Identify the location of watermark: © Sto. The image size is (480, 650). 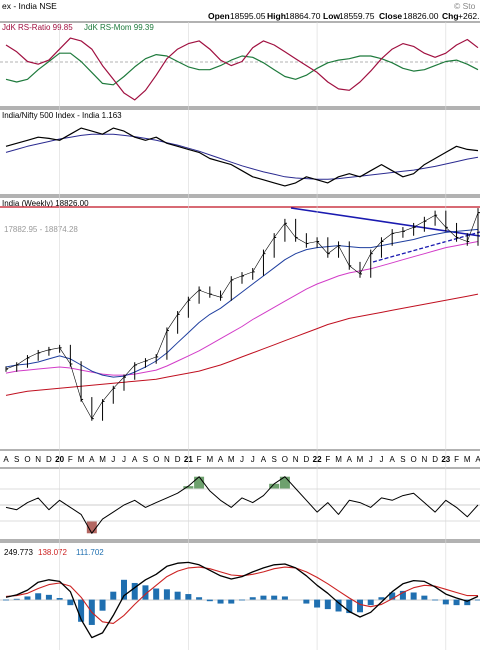
(465, 6).